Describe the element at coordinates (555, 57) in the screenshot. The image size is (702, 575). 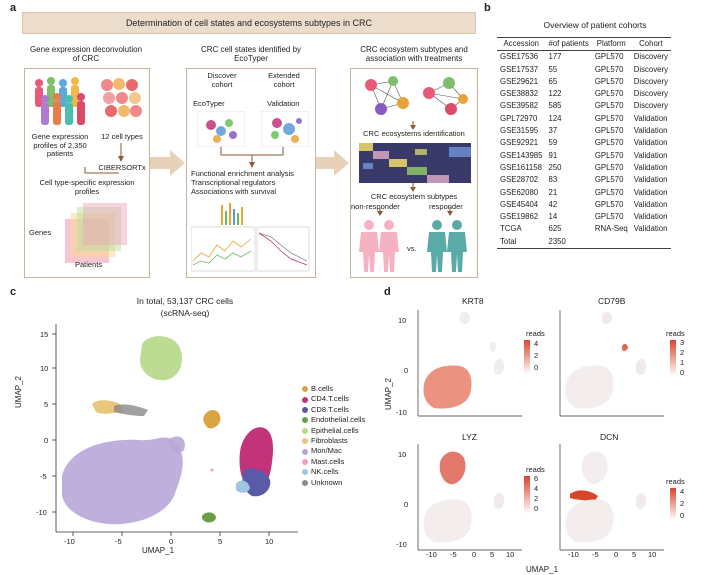
I see `table-cell: 177` at that location.